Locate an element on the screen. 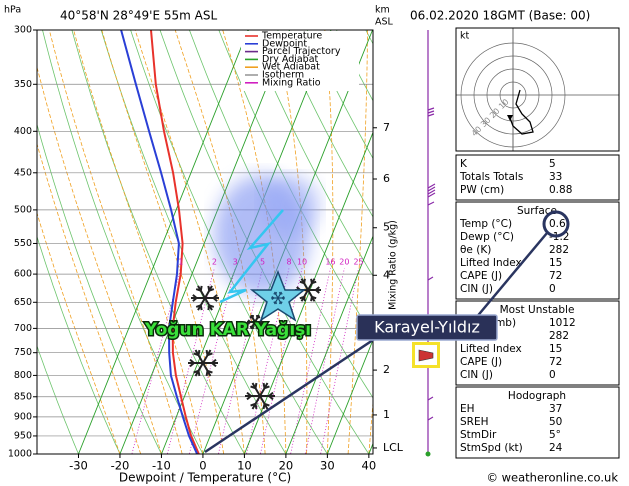 This screenshot has height=486, width=629. mixing-ratio-tick-label: 20 is located at coordinates (344, 262).